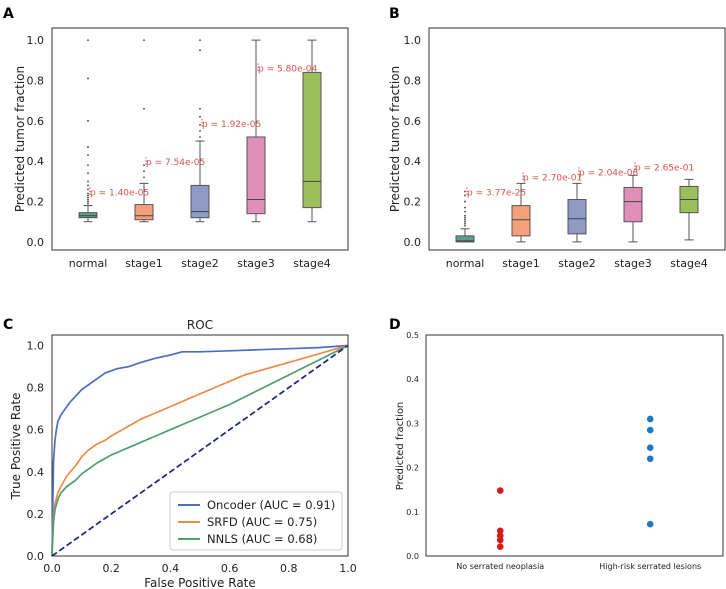 The height and width of the screenshot is (589, 726). What do you see at coordinates (395, 139) in the screenshot?
I see `panel-b-ylabel: Predicted tumor fraction` at bounding box center [395, 139].